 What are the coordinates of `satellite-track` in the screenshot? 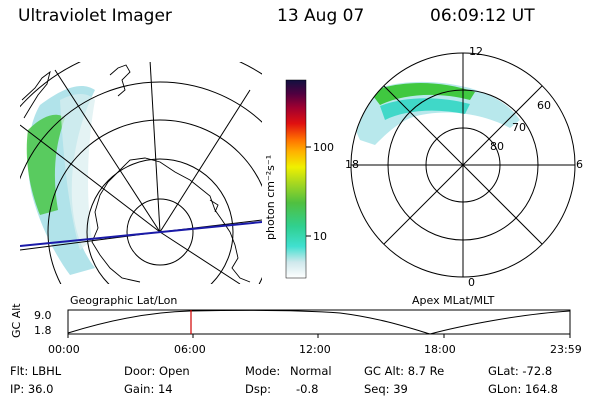 It's located at (141, 234).